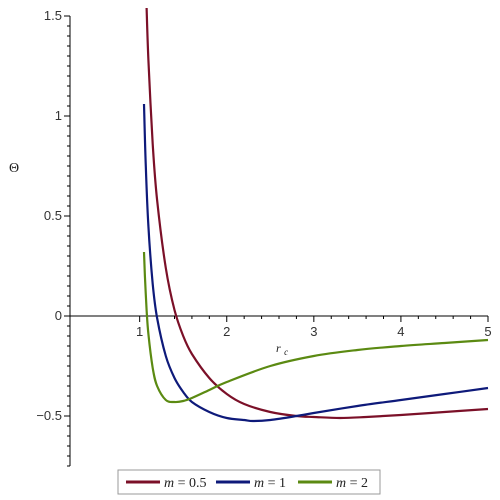 This screenshot has height=500, width=500. Describe the element at coordinates (58, 315) in the screenshot. I see `y-tick-label: 0` at that location.